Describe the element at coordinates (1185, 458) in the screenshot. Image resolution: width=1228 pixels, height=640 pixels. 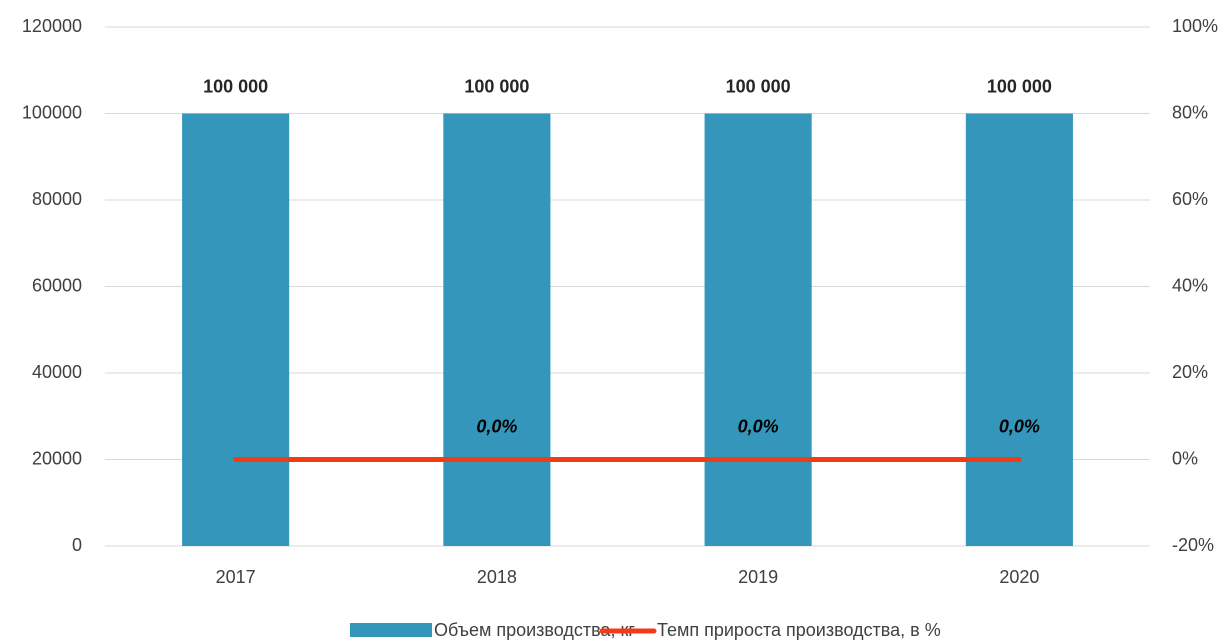
I see `y2-tick-label: 0%` at that location.